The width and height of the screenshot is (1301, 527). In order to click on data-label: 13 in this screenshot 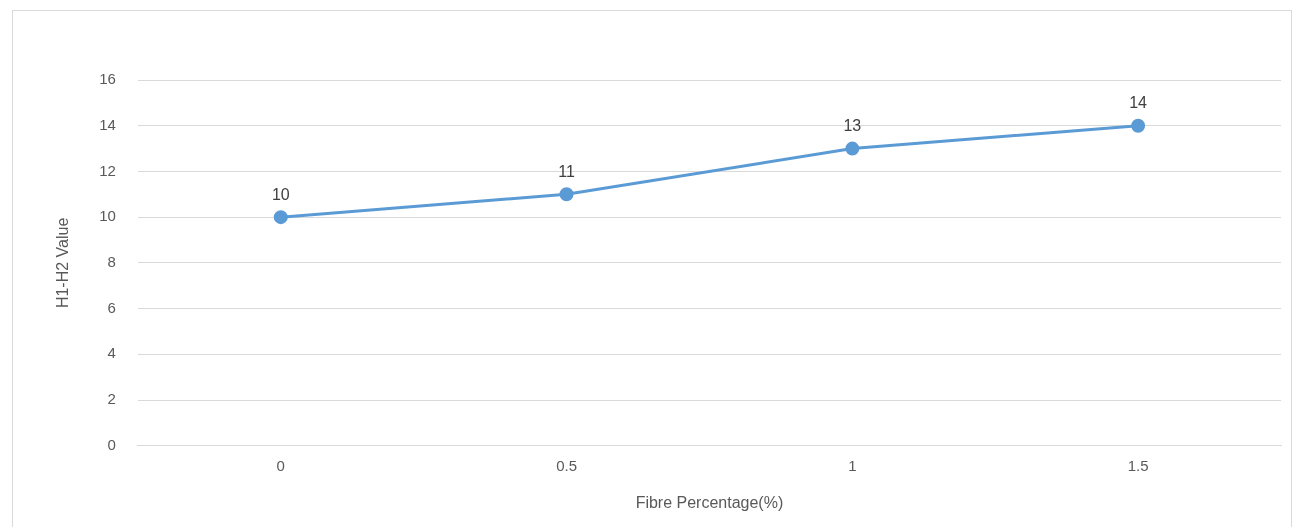, I will do `click(852, 125)`.